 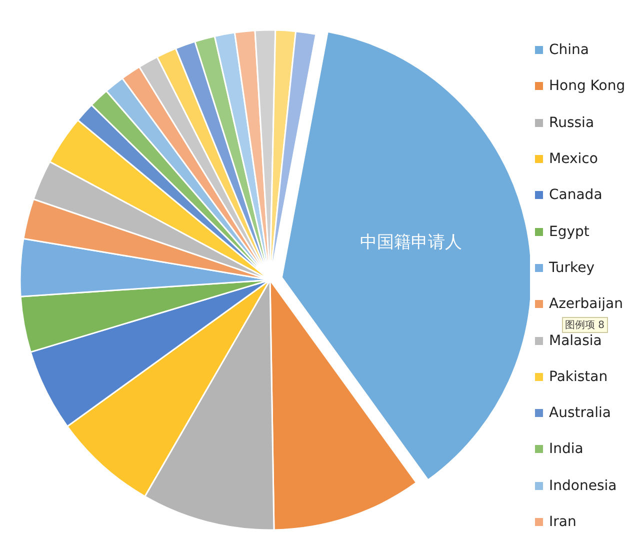 What do you see at coordinates (573, 159) in the screenshot?
I see `legend-label: Mexico` at bounding box center [573, 159].